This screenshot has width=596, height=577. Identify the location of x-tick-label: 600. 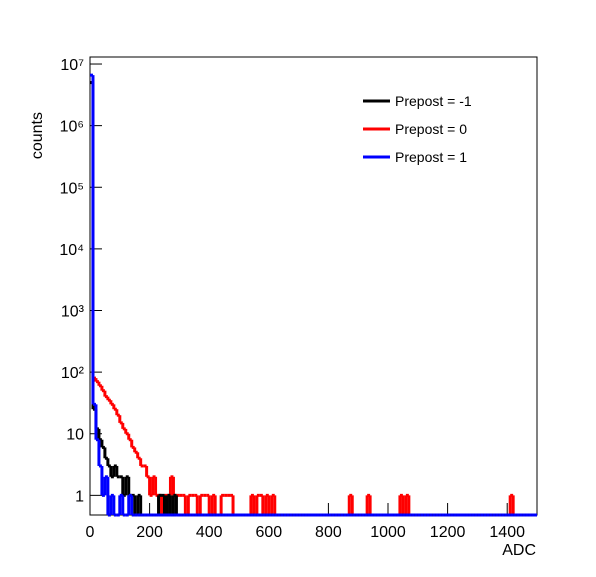
(268, 532).